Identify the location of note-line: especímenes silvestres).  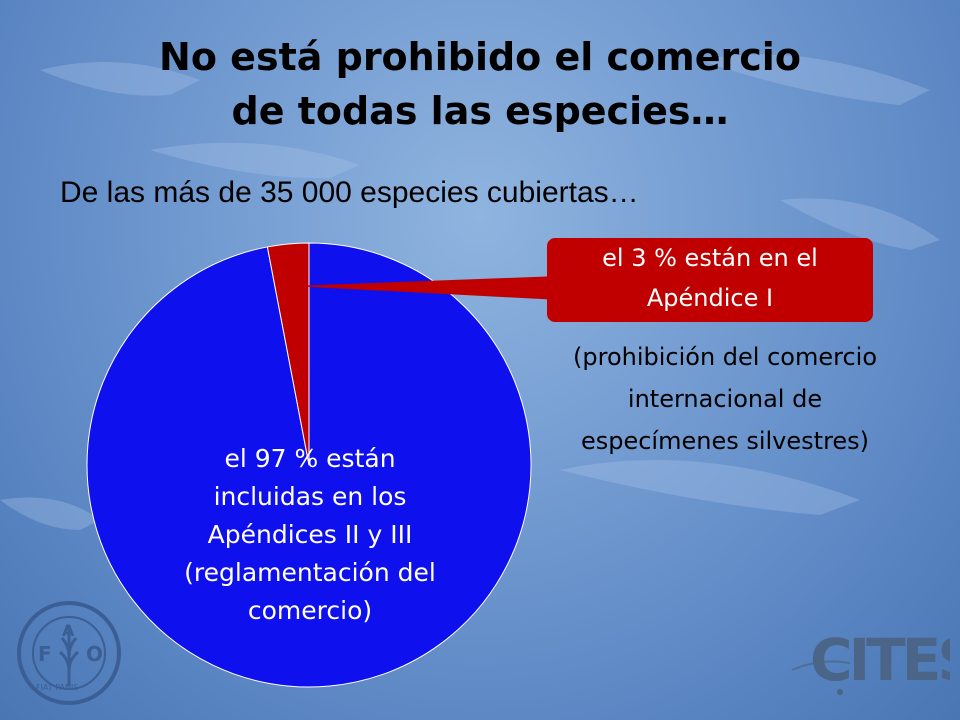
(725, 441).